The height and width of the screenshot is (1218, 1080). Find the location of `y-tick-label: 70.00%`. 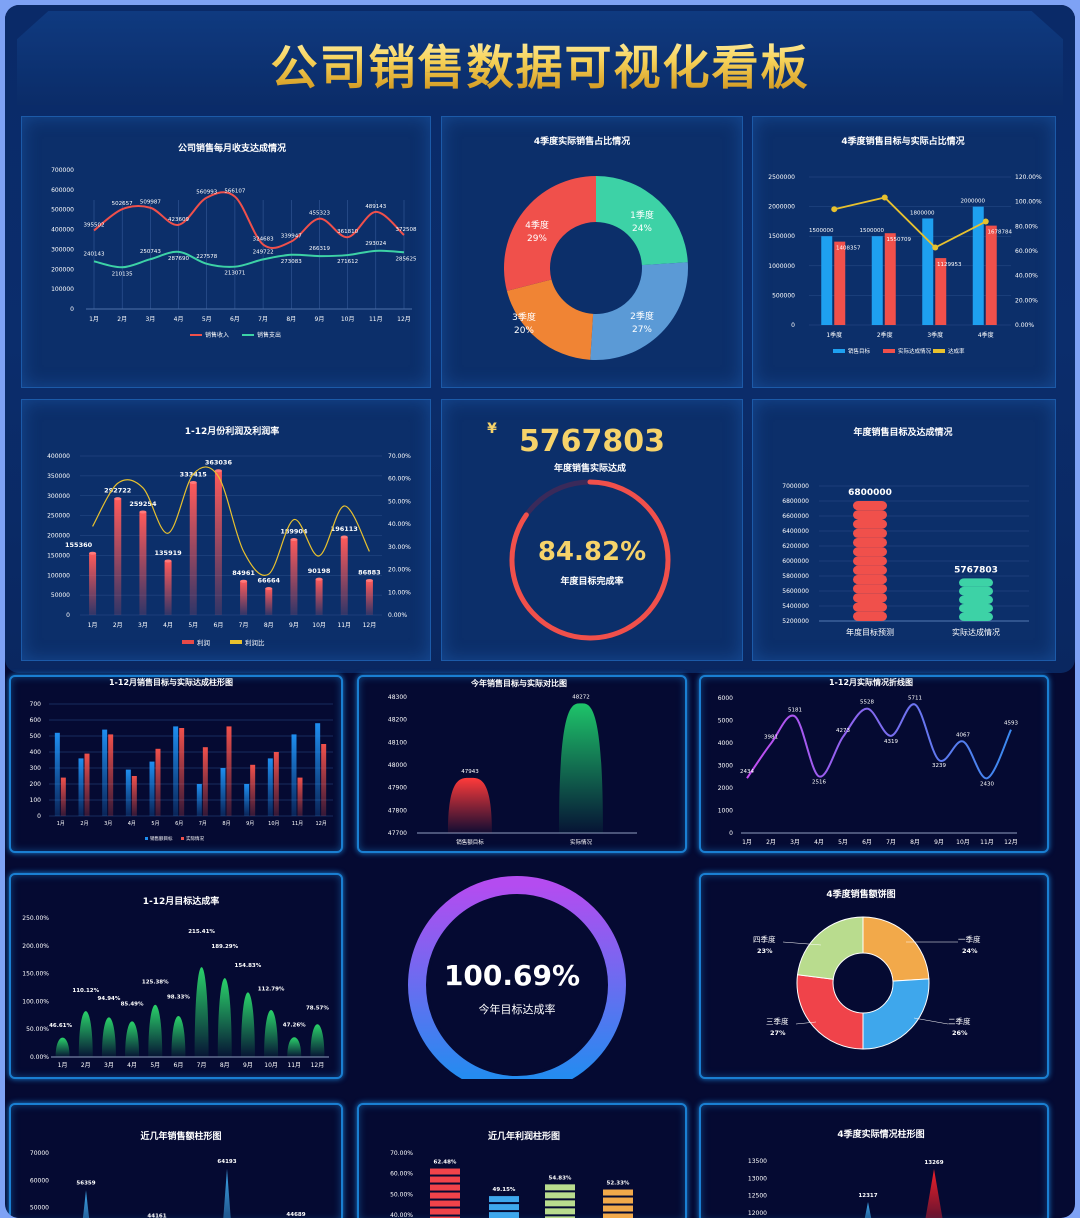

y-tick-label: 70.00% is located at coordinates (399, 456).